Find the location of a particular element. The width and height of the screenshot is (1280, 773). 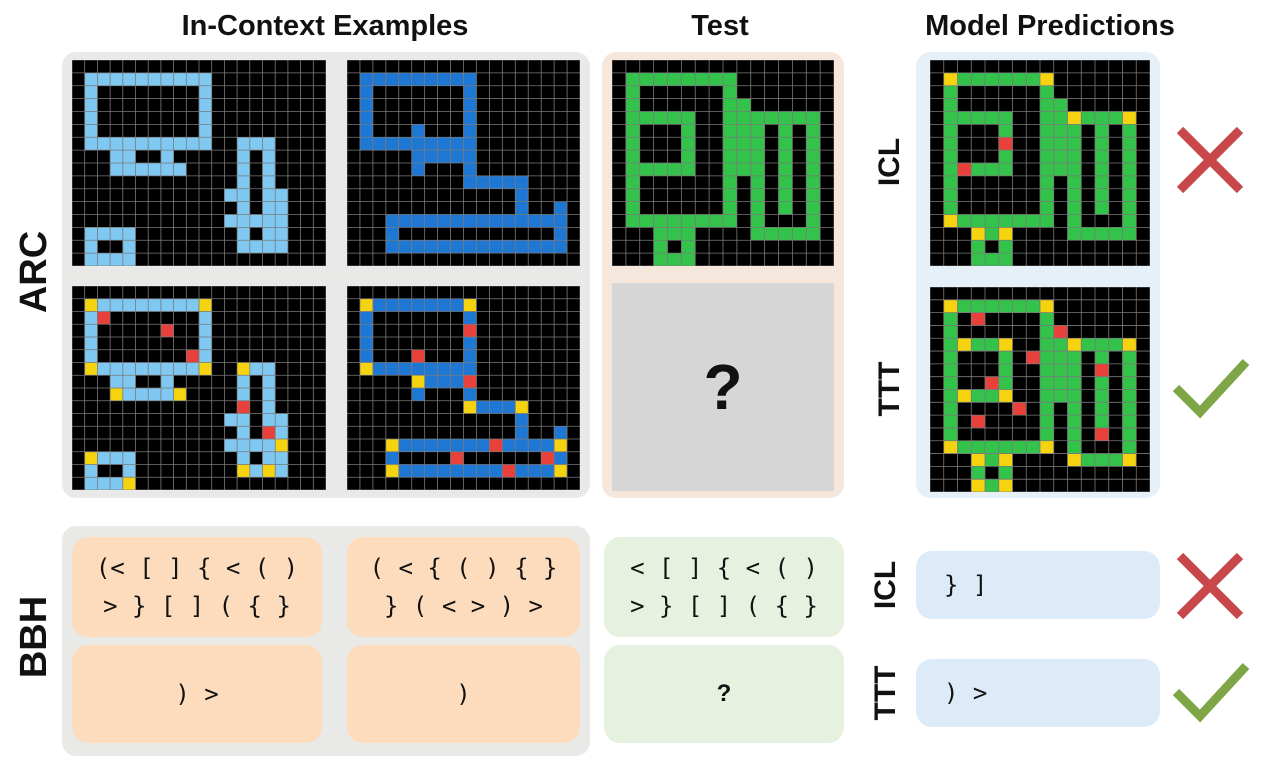

header-test: Test is located at coordinates (720, 26).